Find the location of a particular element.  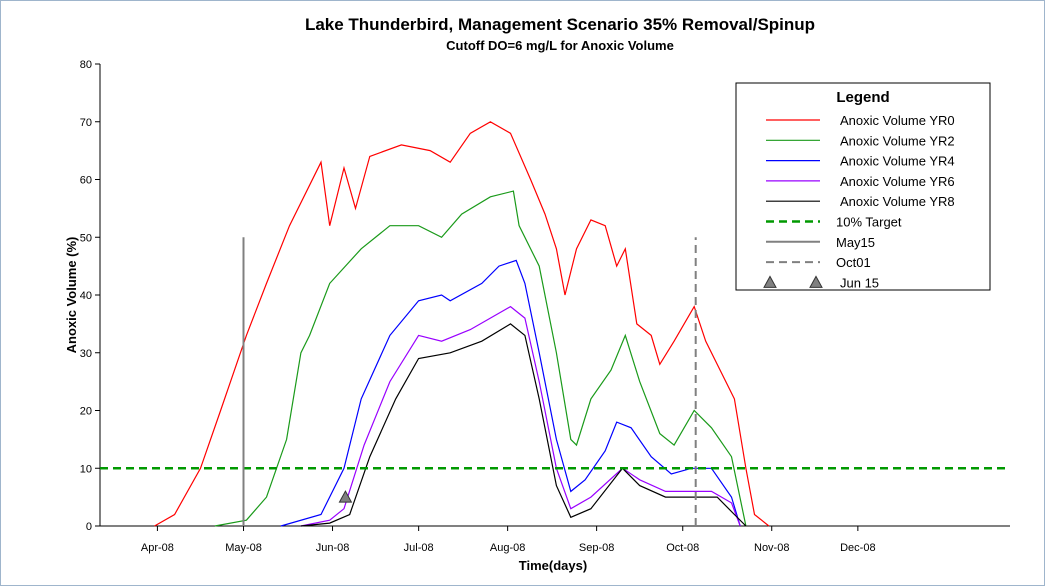

legend-label: 10% Target is located at coordinates (869, 222).